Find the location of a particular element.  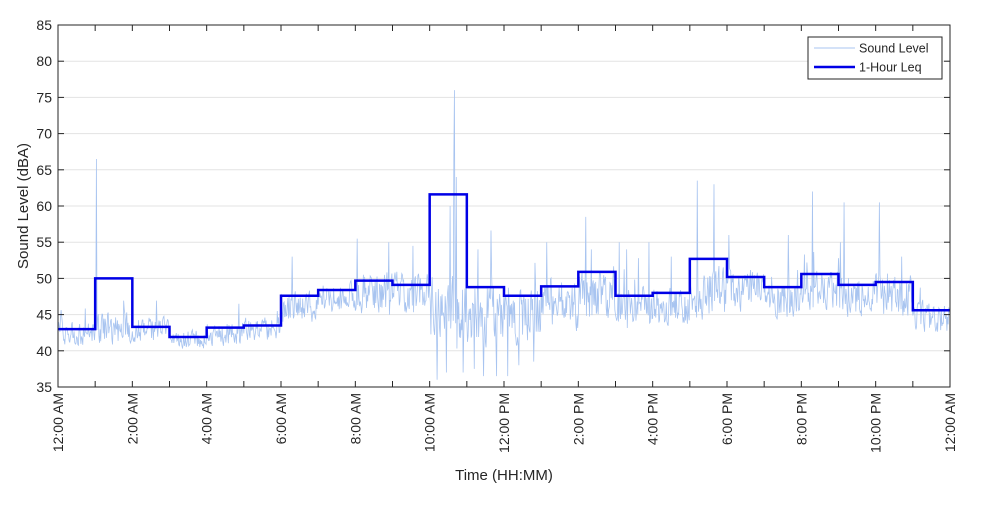

x-tick-label: 2:00 PM is located at coordinates (578, 419).